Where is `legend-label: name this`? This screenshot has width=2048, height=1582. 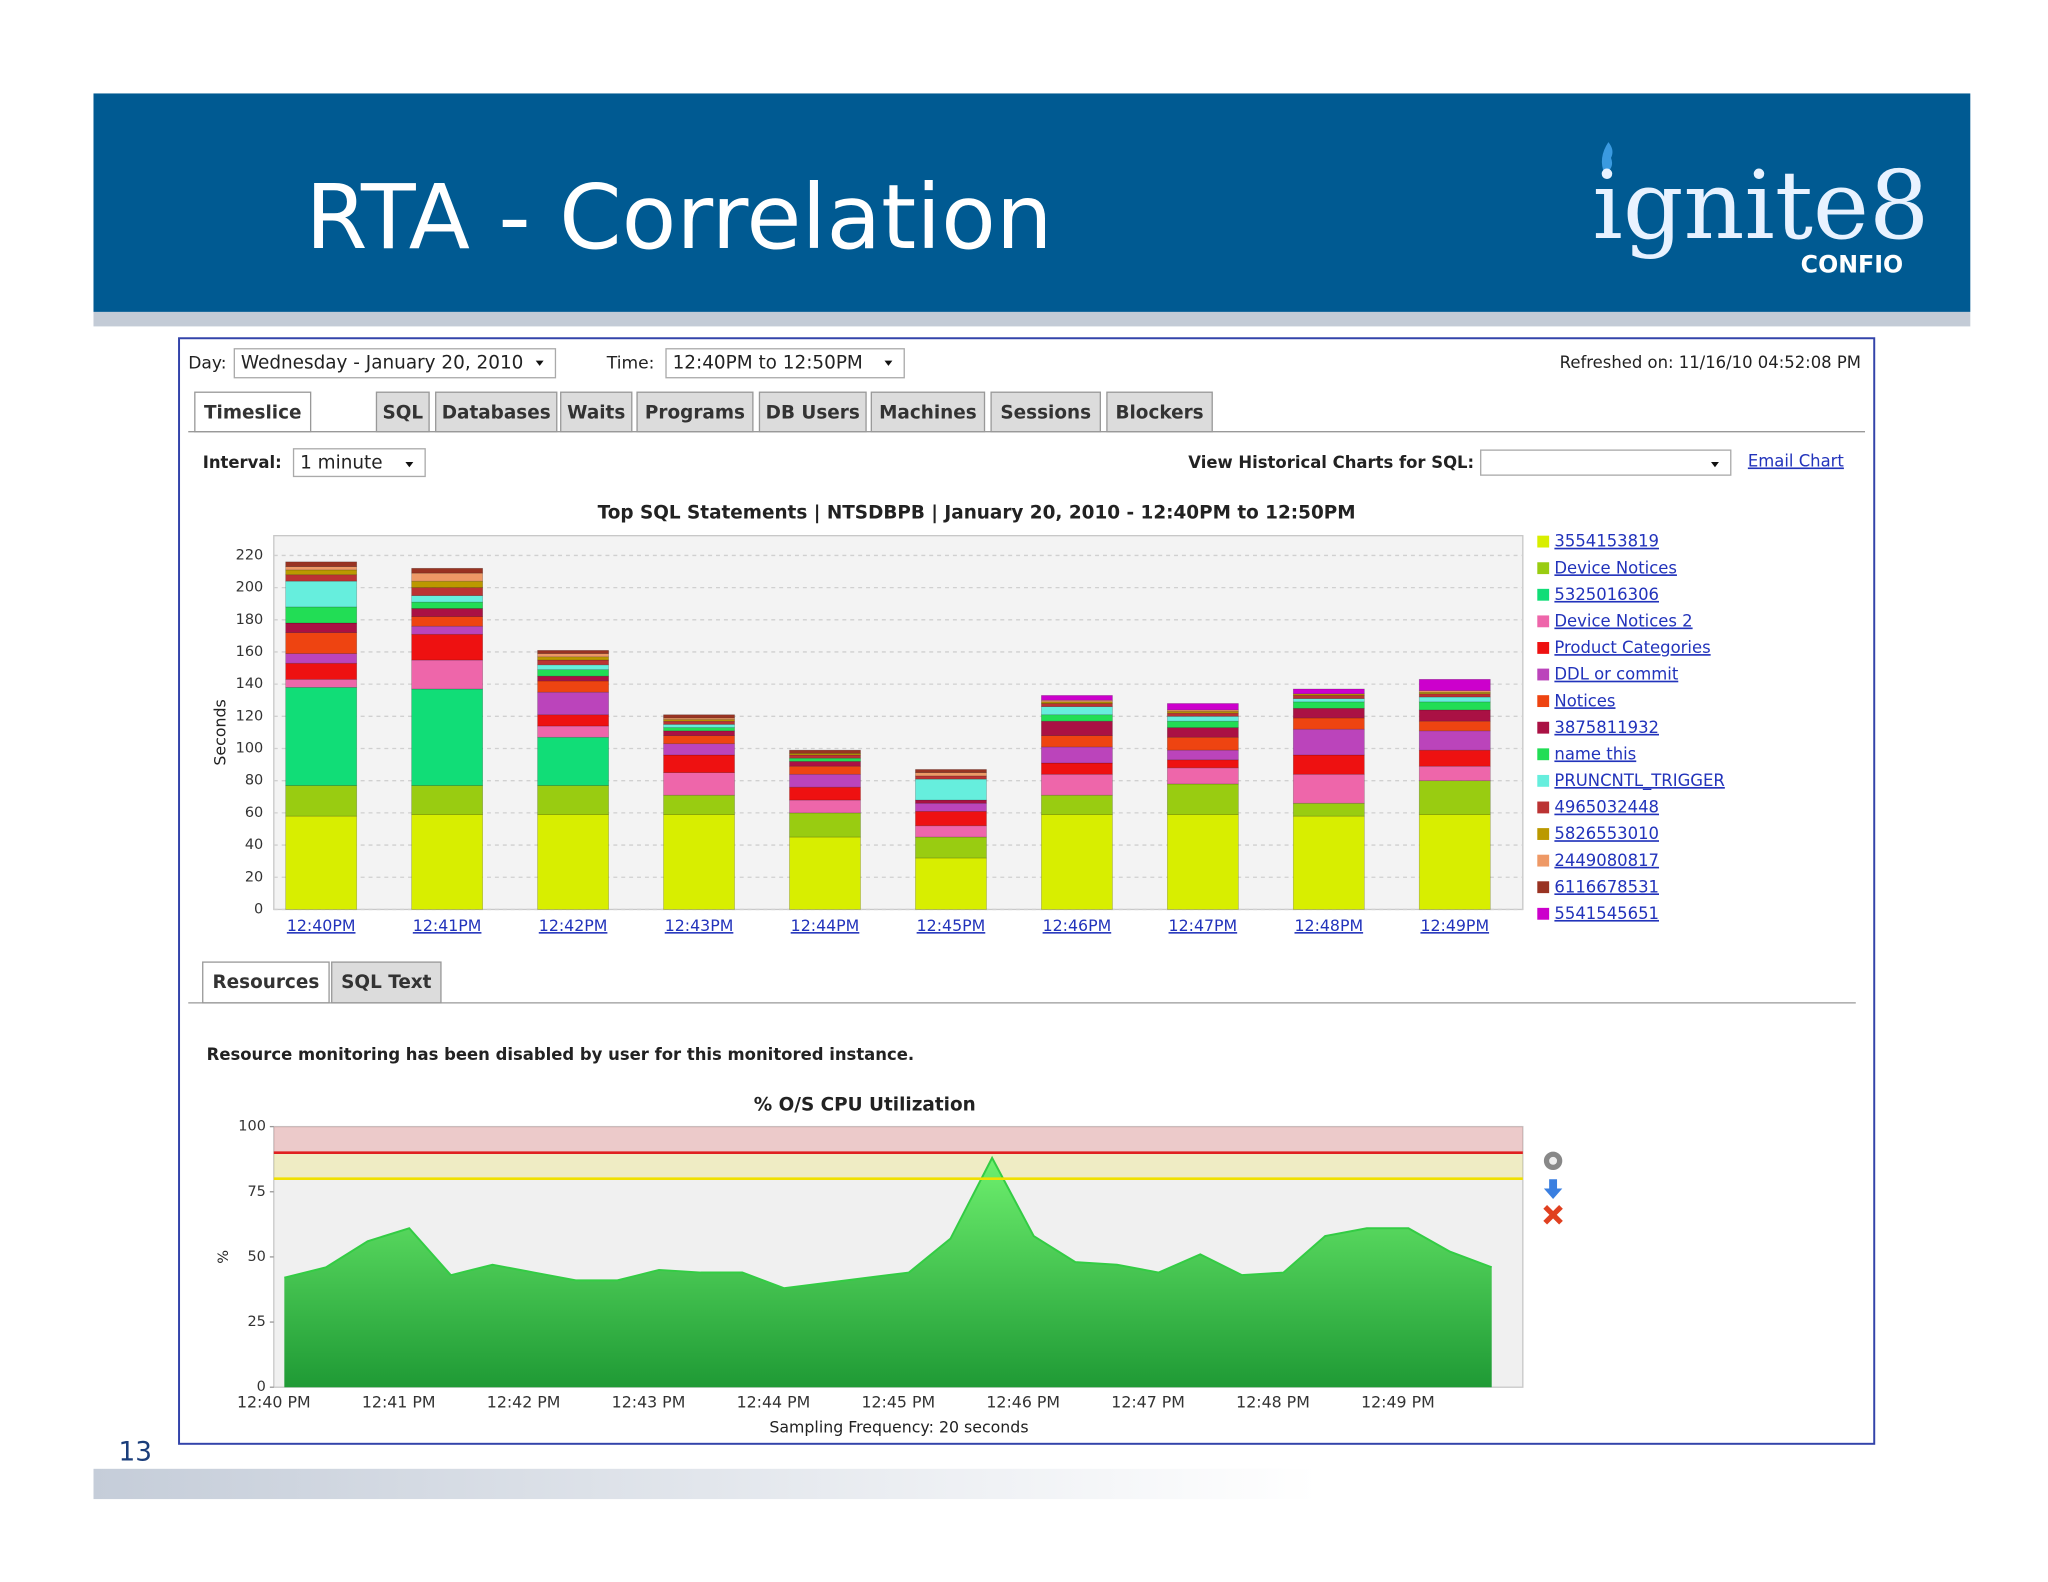 legend-label: name this is located at coordinates (1595, 753).